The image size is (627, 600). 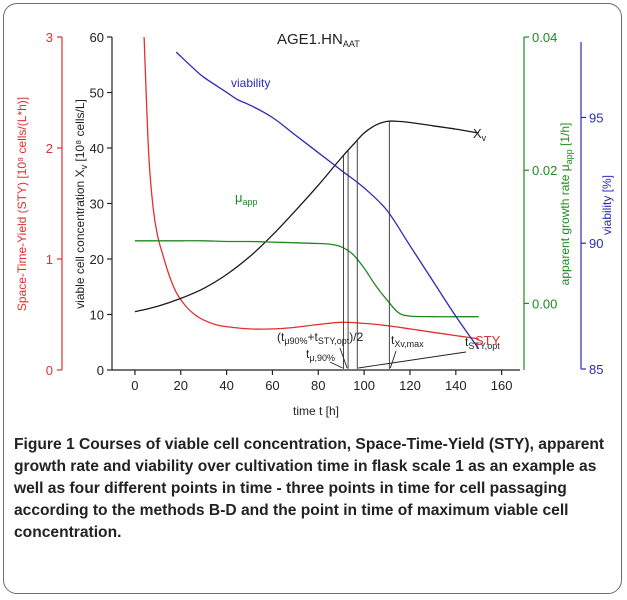 What do you see at coordinates (316, 411) in the screenshot?
I see `time-axis-label: time t [h]` at bounding box center [316, 411].